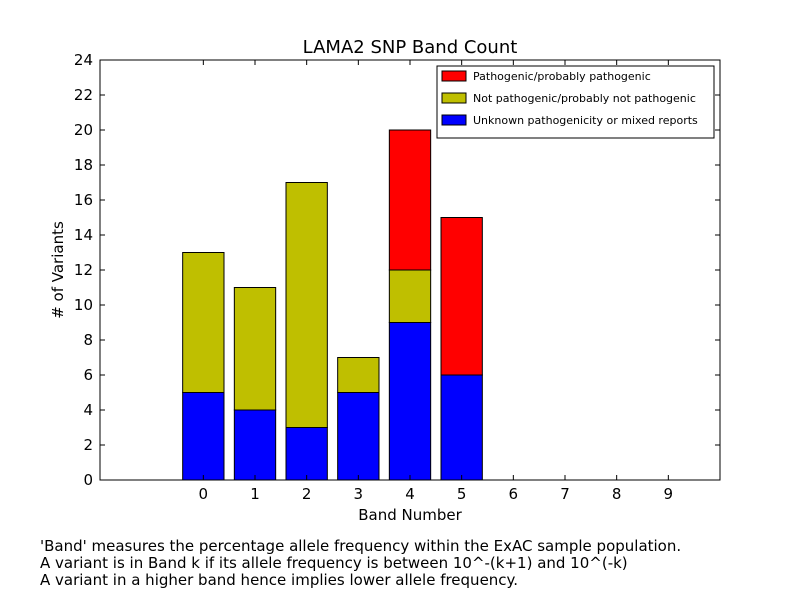 This screenshot has width=800, height=600. I want to click on y-axis-title: # of Variants, so click(58, 270).